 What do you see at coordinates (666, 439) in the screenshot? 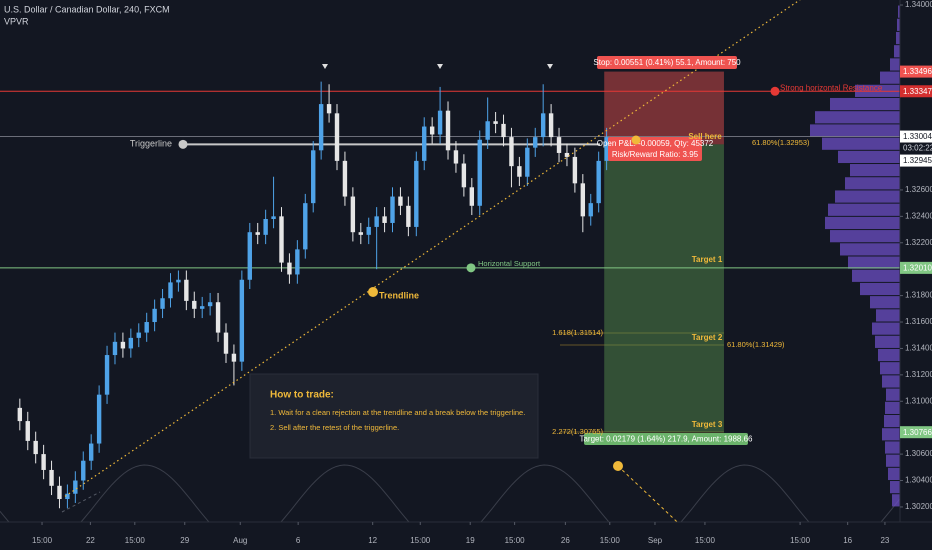
I see `target-label-box` at bounding box center [666, 439].